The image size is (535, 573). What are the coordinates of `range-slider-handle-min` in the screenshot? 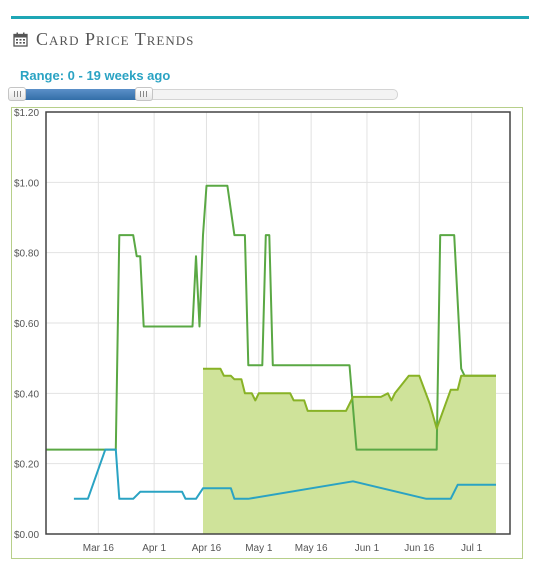 It's located at (17, 94).